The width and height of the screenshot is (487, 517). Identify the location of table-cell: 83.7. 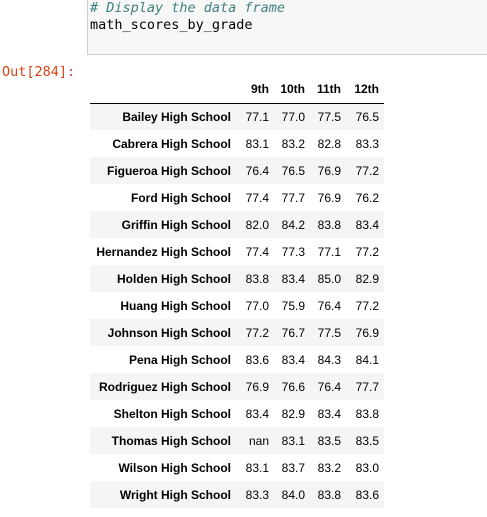
(293, 467).